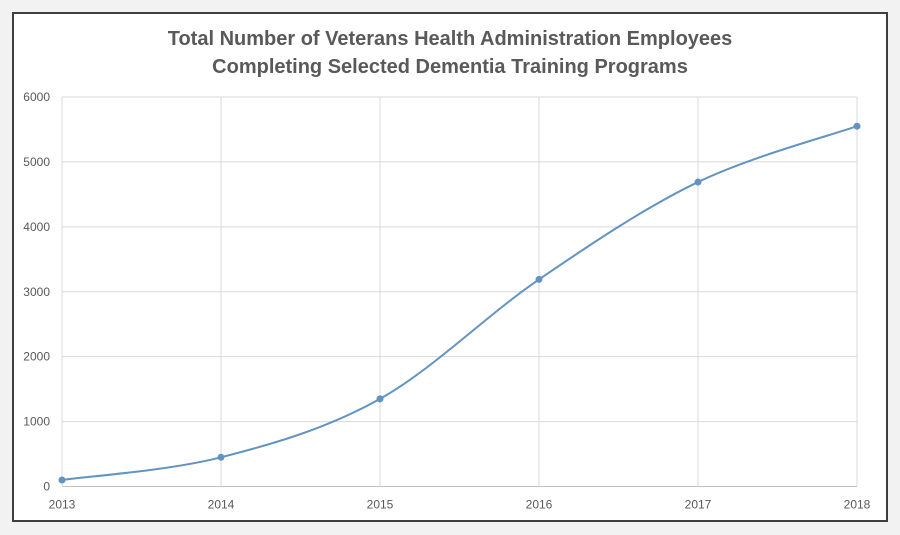  I want to click on y-tick-label: 4000, so click(36, 227).